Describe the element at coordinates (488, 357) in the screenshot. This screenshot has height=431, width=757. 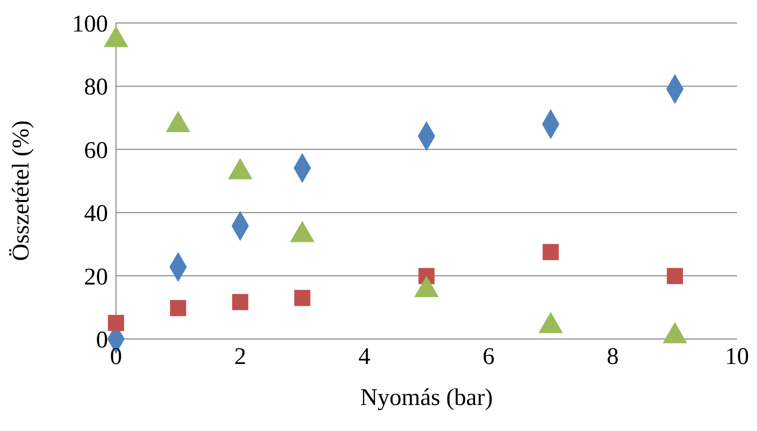
I see `x-tick-label: 6` at that location.